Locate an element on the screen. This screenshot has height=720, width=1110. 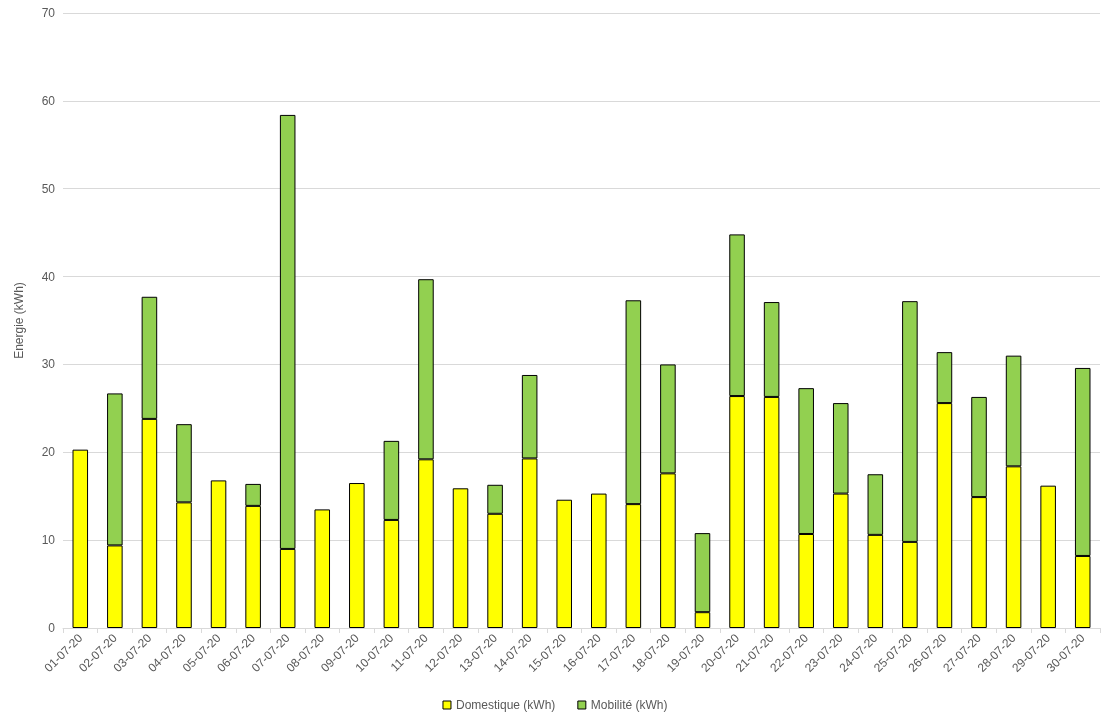
y-tick-label: 30 is located at coordinates (48, 364).